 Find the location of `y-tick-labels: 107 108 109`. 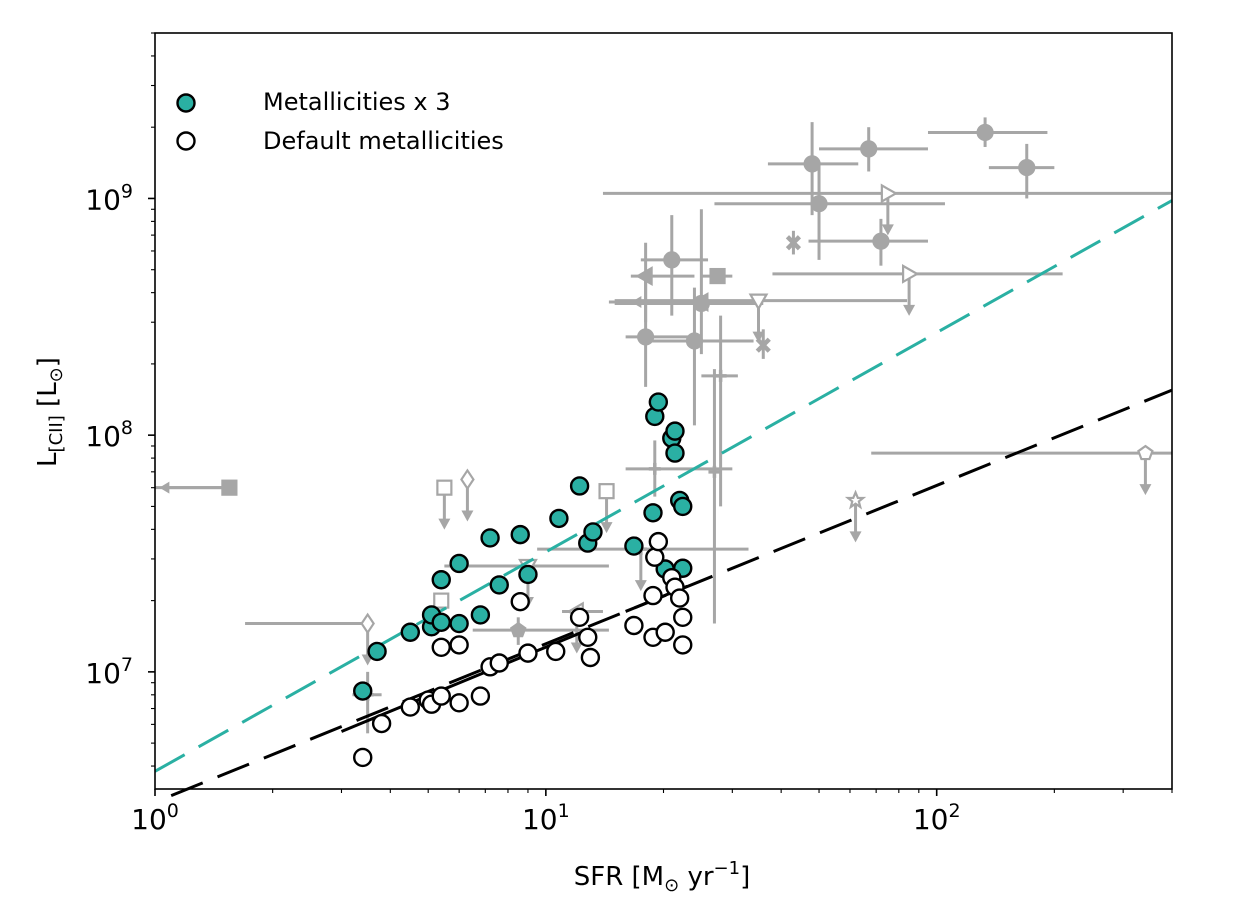

y-tick-labels: 107 108 109 is located at coordinates (109, 434).